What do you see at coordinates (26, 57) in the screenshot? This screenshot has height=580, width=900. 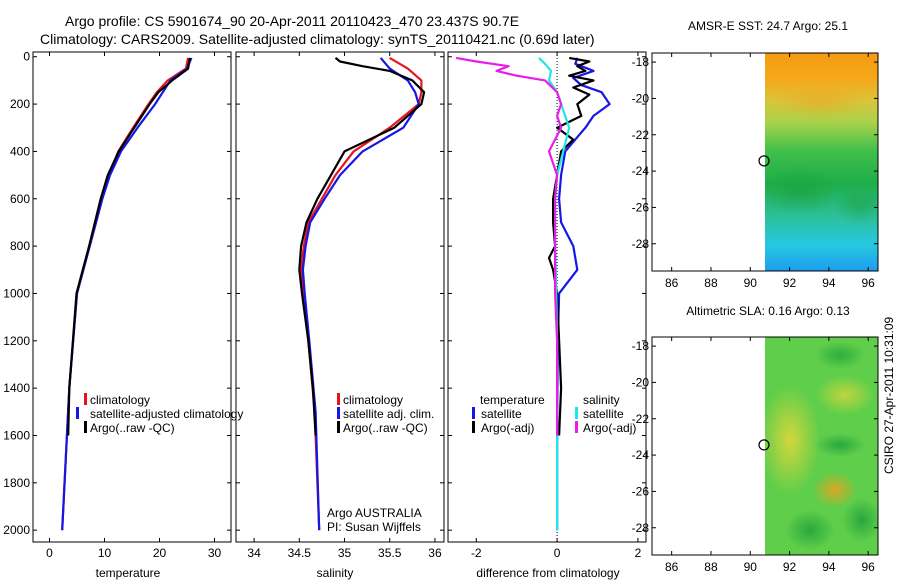 I see `y-tick-label: 0` at bounding box center [26, 57].